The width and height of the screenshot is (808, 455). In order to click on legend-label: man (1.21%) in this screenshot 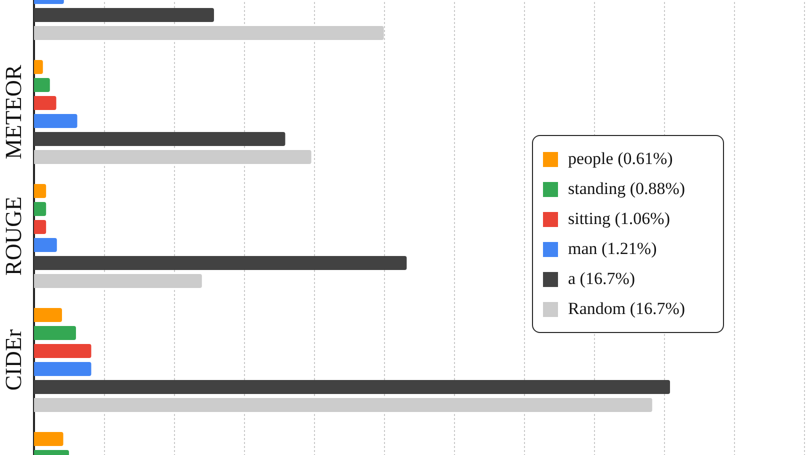, I will do `click(612, 249)`.